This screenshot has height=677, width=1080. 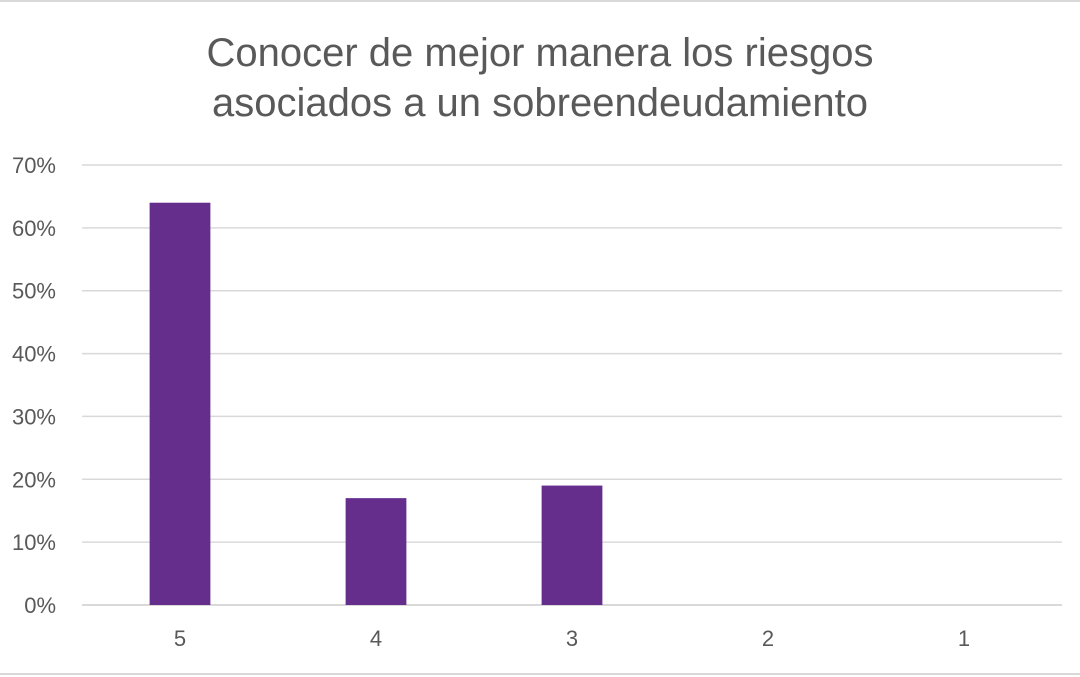 I want to click on y-tick-label: 10%, so click(x=34, y=542).